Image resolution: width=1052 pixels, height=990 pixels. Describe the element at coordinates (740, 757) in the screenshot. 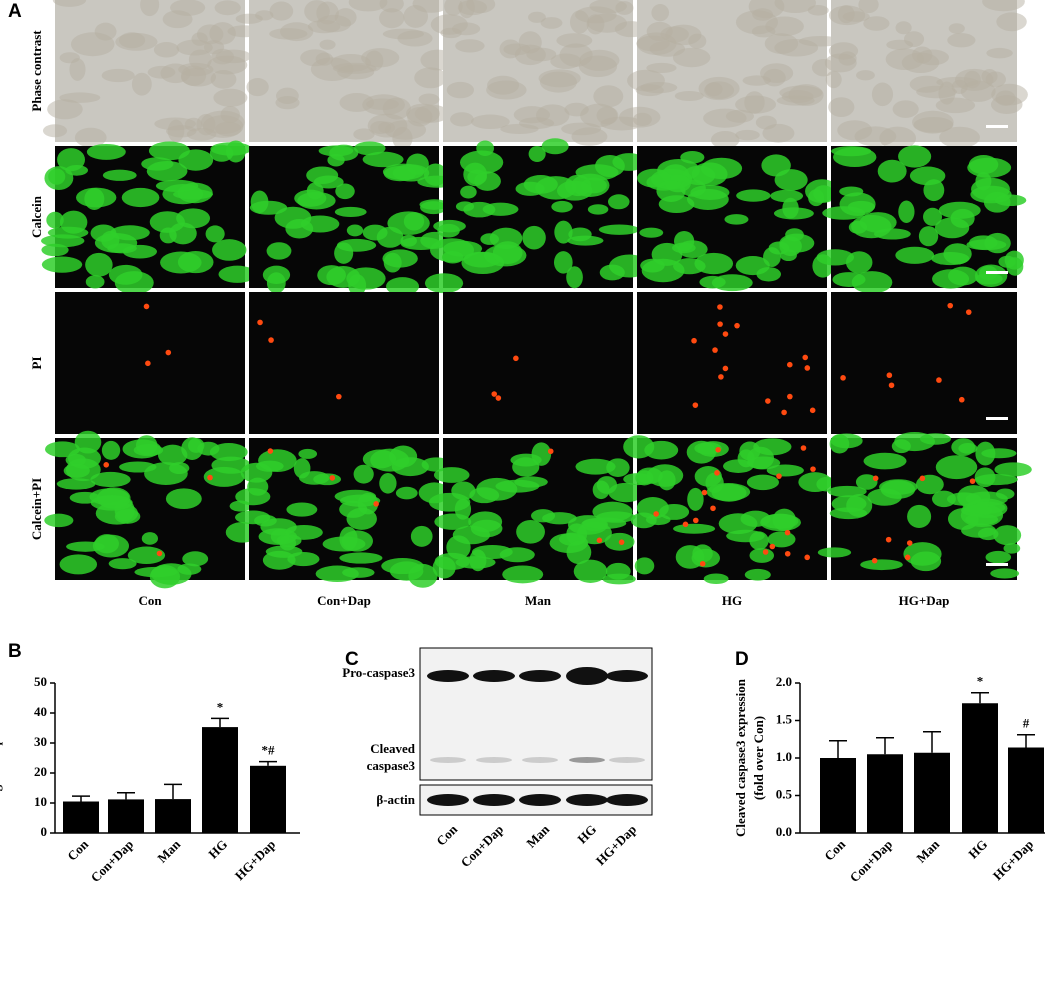

I see `y-axis-label: Cleaved caspase3 expression` at that location.